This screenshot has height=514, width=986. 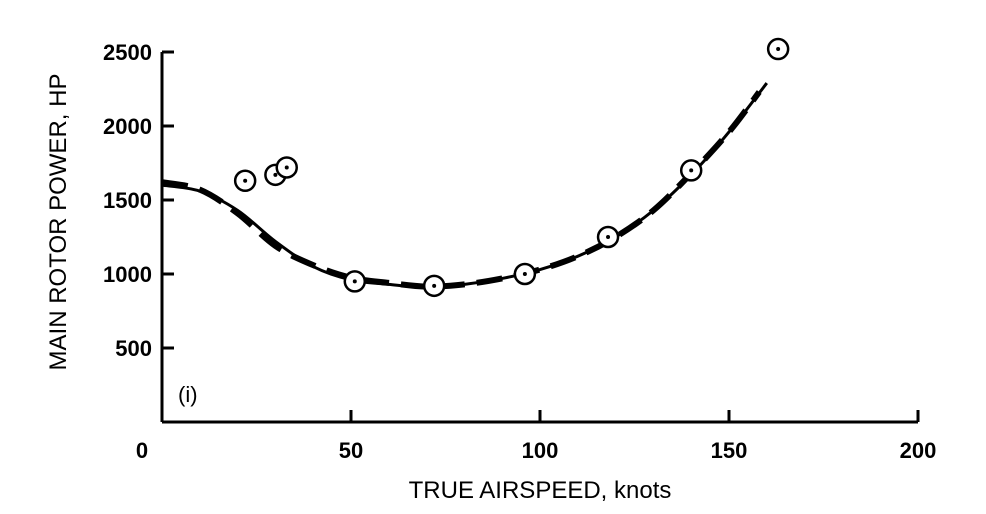 I want to click on y-tick-label: 2000, so click(x=127, y=126).